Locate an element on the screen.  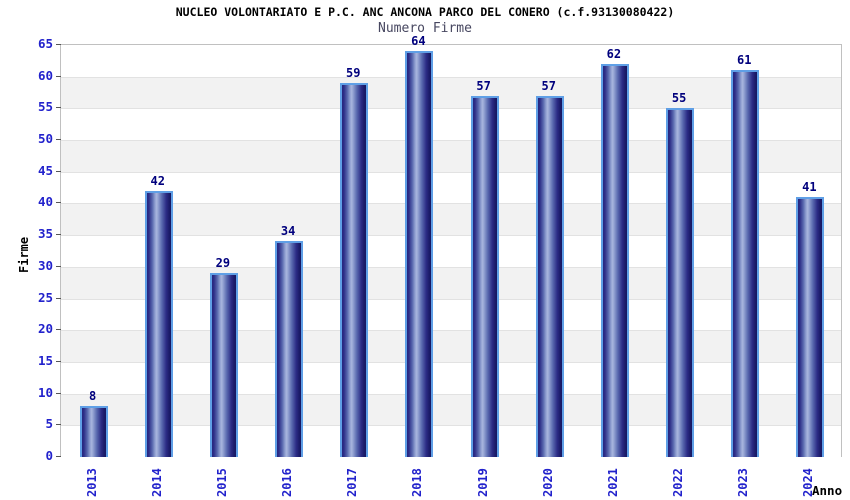
x-tick-label-2020: 2020 is located at coordinates (547, 482).